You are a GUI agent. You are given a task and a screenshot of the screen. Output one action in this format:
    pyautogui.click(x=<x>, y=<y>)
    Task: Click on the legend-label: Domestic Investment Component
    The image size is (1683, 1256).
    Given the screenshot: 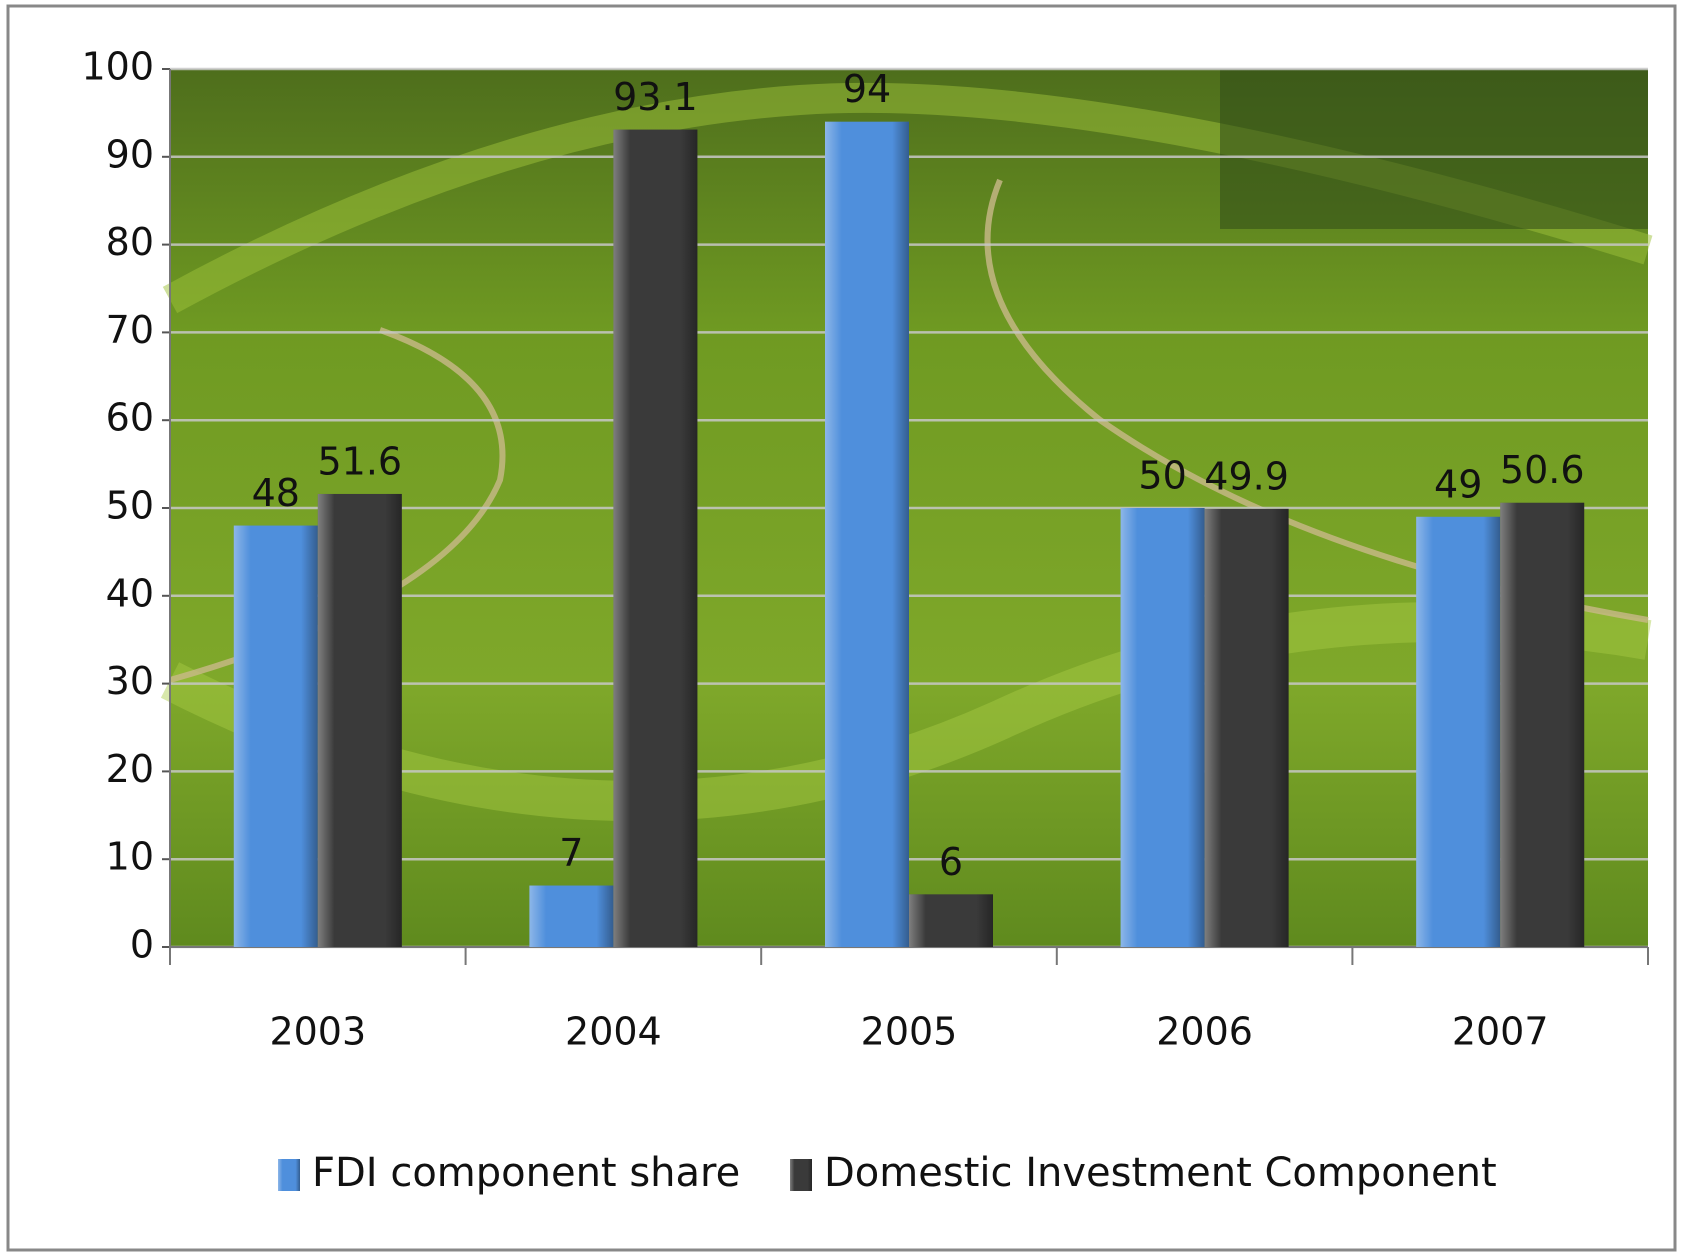 What is the action you would take?
    pyautogui.click(x=1160, y=1173)
    